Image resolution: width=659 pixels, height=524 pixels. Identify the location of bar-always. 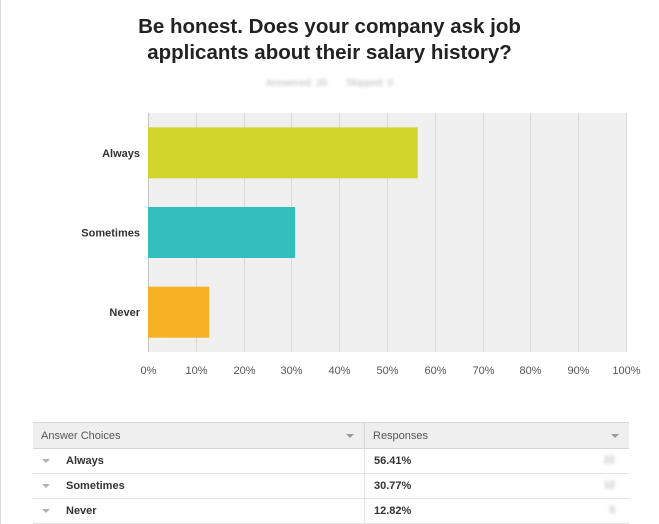
(283, 153).